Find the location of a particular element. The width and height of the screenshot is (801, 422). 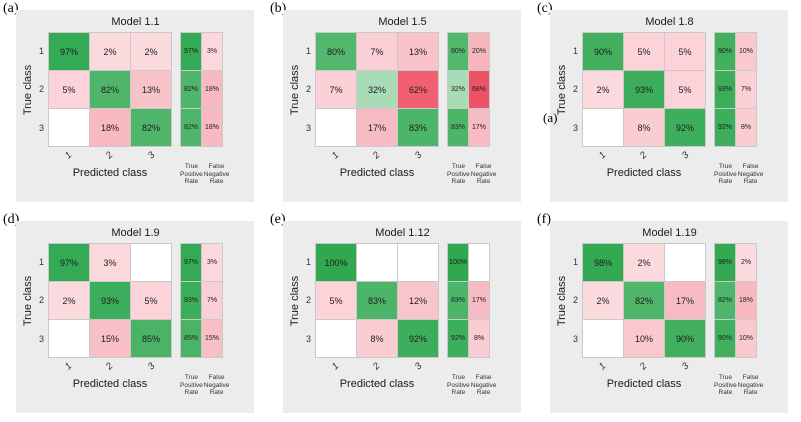

fnr-cell is located at coordinates (479, 262).